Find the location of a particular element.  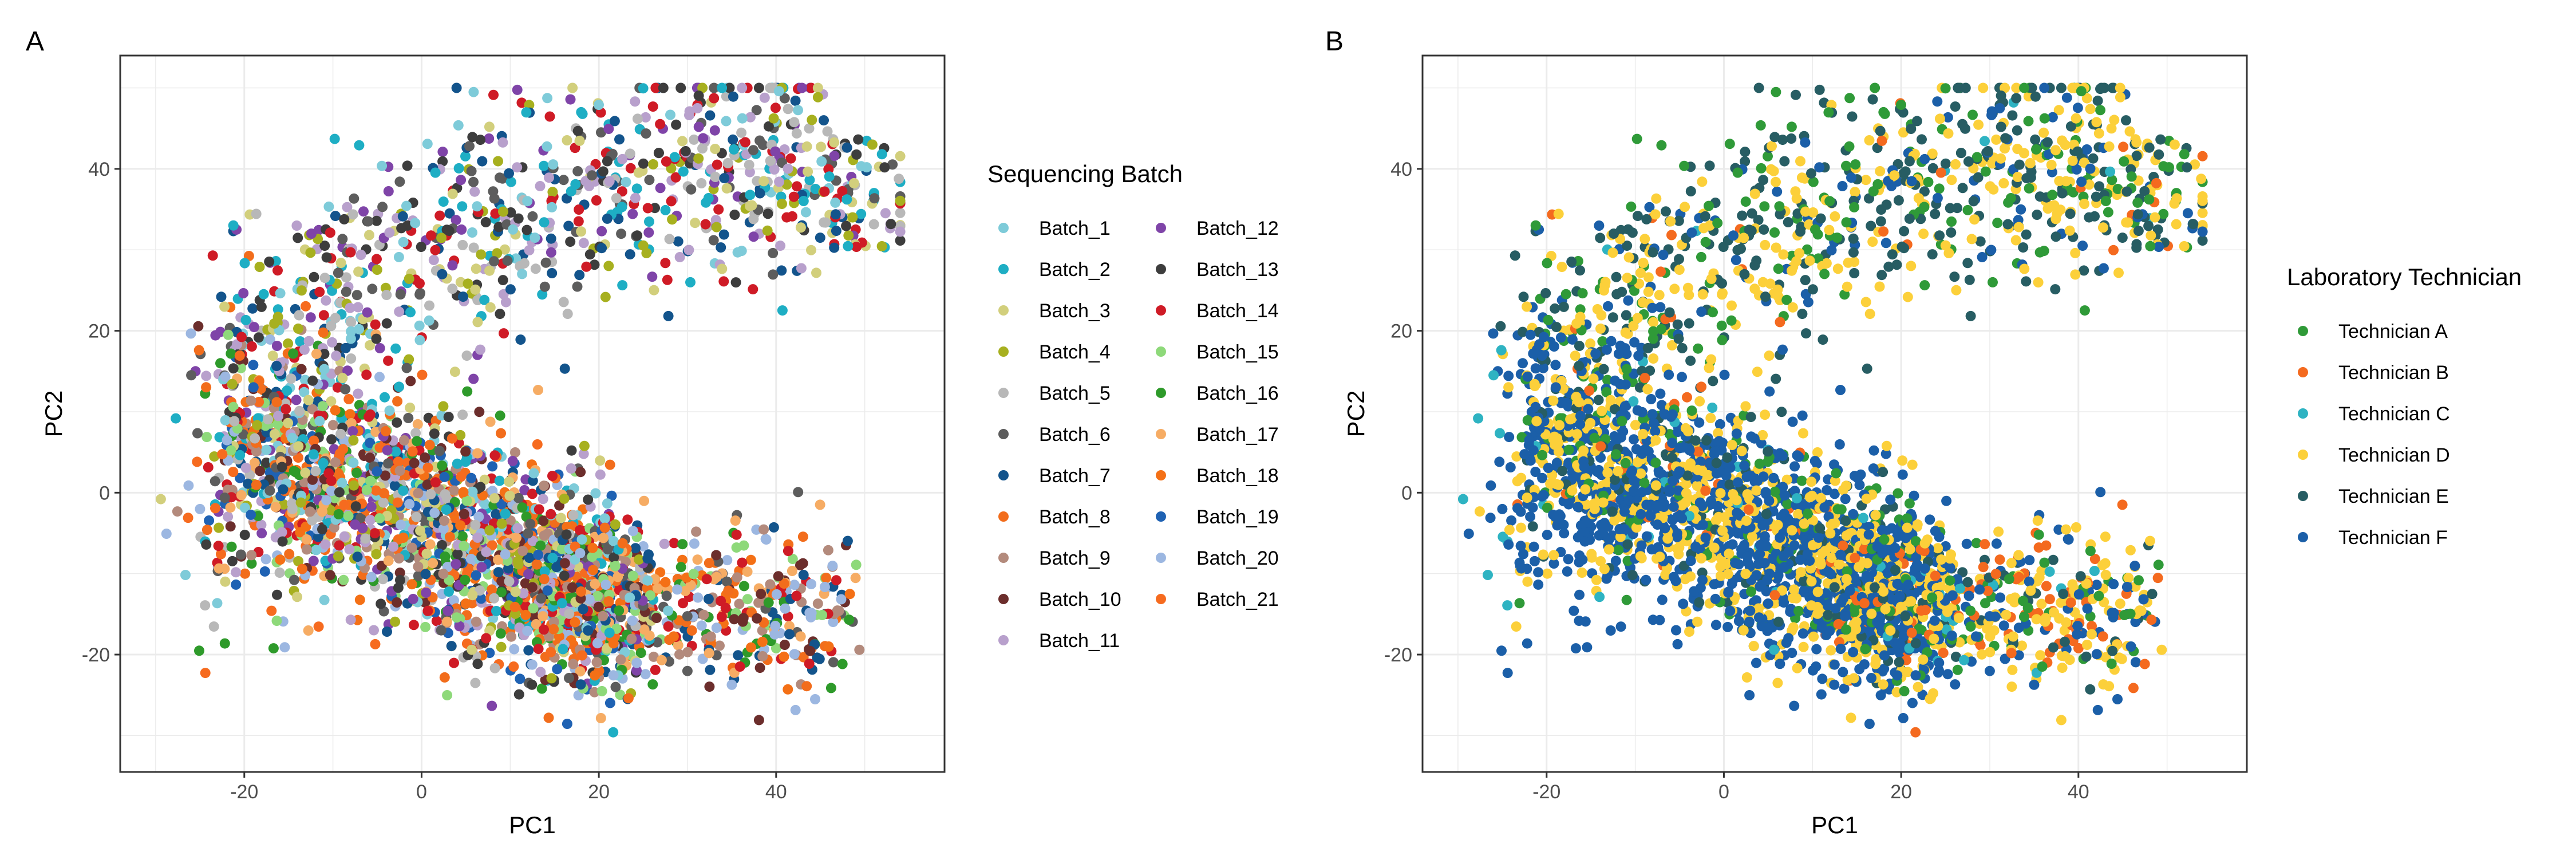

legend-label: Batch_21 is located at coordinates (1237, 599).